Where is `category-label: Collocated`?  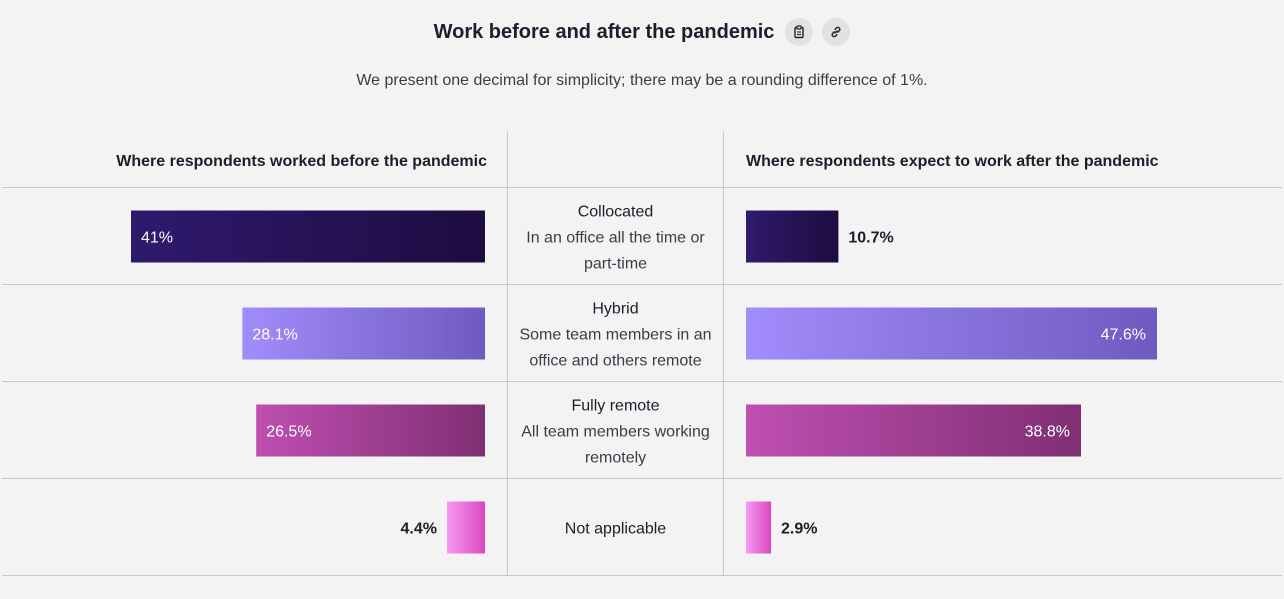
category-label: Collocated is located at coordinates (616, 212).